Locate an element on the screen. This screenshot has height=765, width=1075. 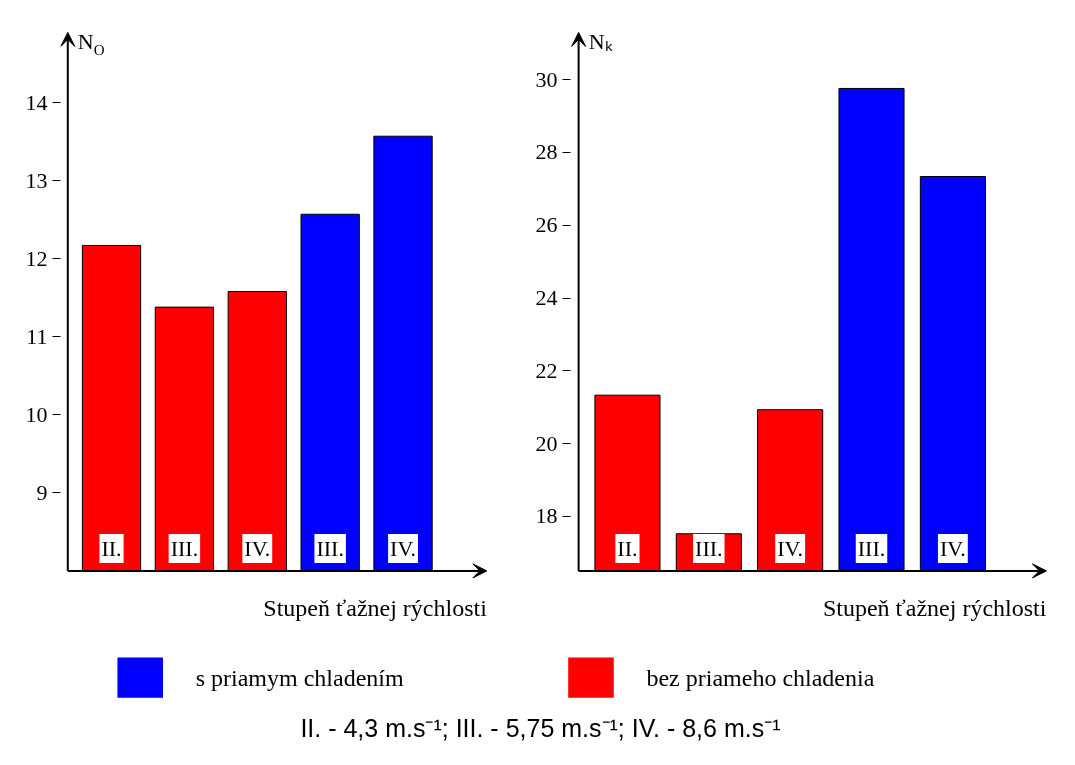
y-tick-label: 22 is located at coordinates (546, 370).